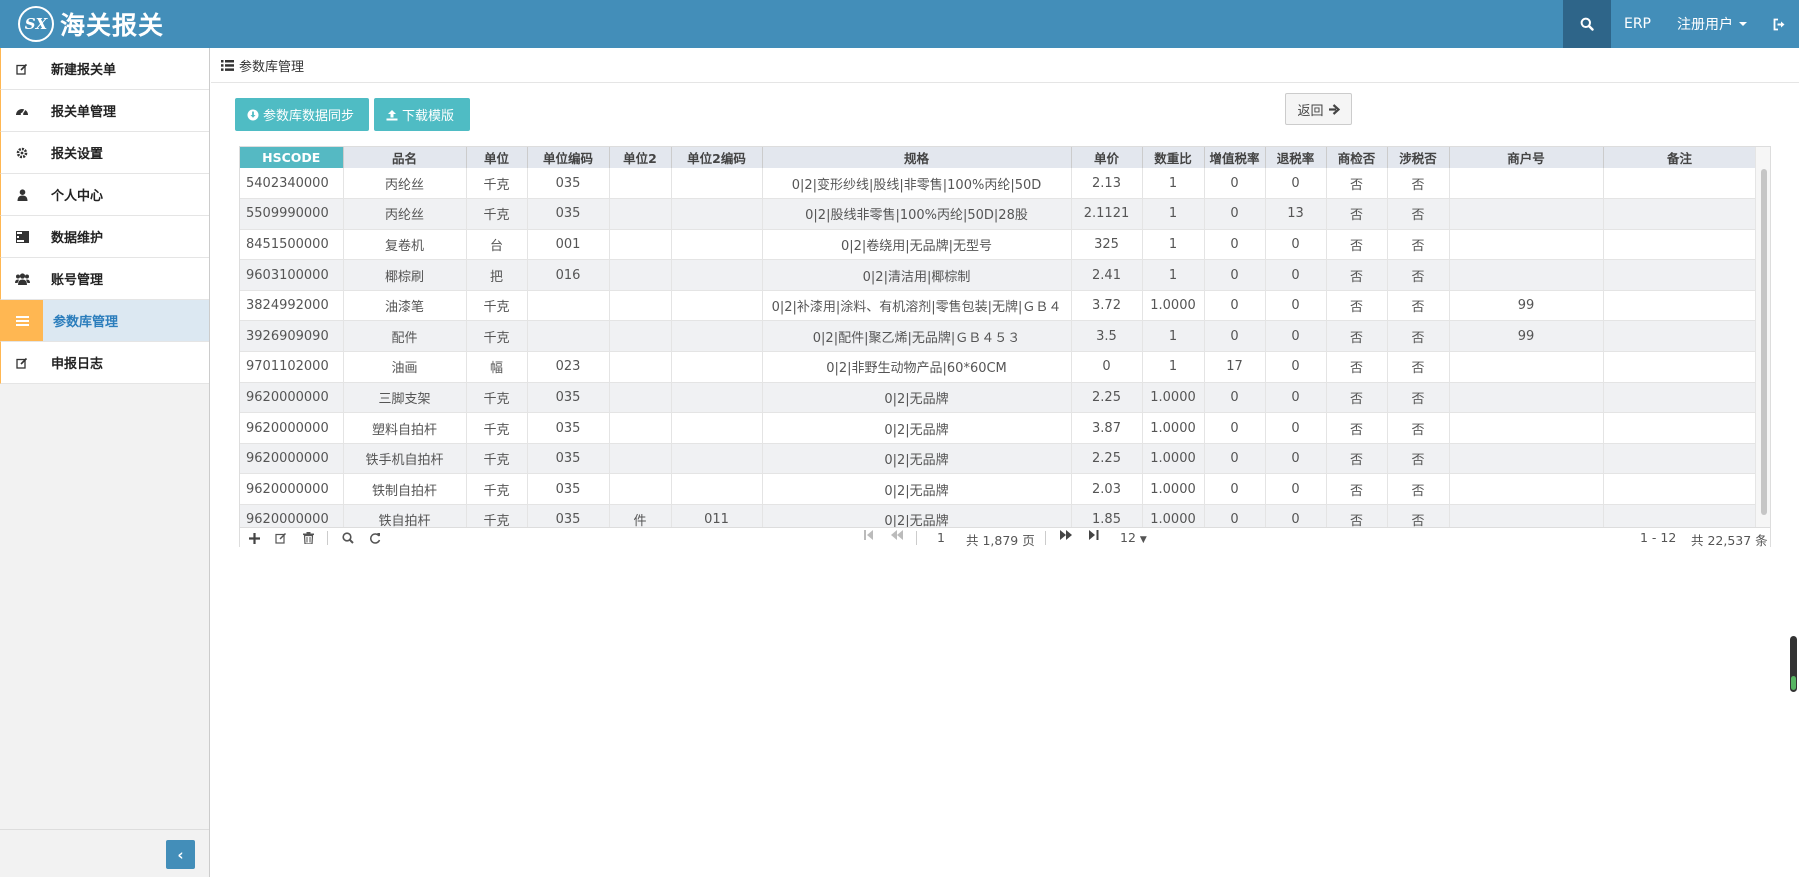 This screenshot has height=877, width=1799. What do you see at coordinates (292, 157) in the screenshot?
I see `column-header: HSCODE` at bounding box center [292, 157].